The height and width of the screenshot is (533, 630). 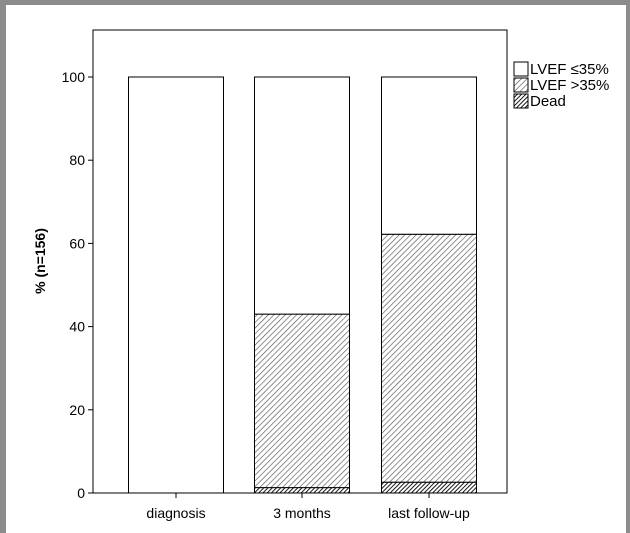 What do you see at coordinates (175, 513) in the screenshot?
I see `x-tick-label: diagnosis` at bounding box center [175, 513].